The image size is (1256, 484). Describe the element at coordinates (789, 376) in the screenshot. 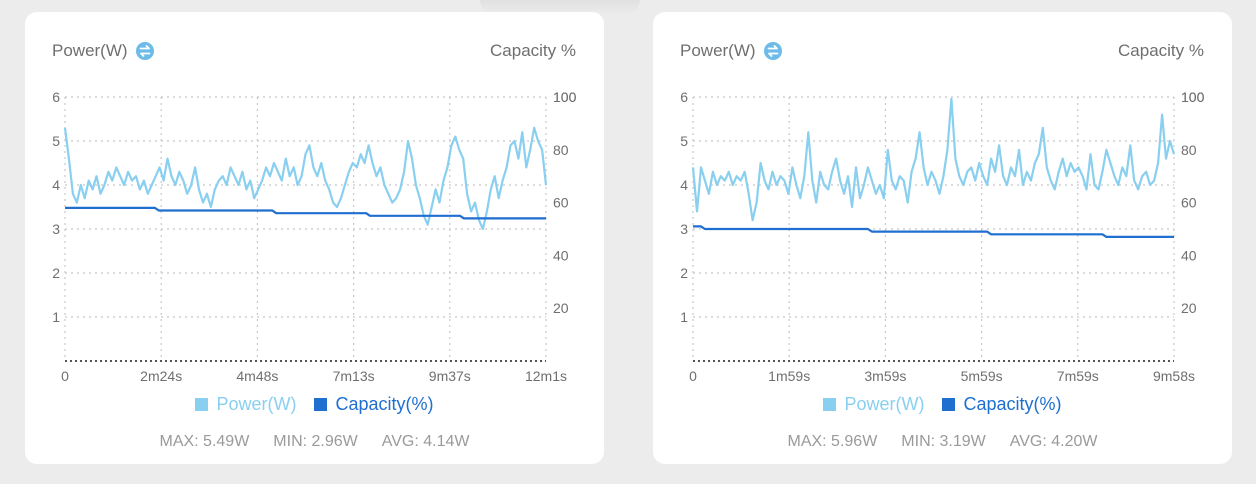

I see `x-tick-label: 1m59s` at that location.